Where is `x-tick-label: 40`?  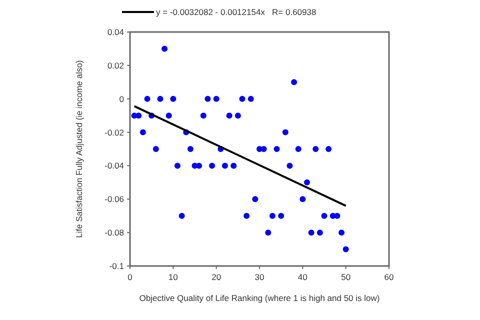
x-tick-label: 40 is located at coordinates (303, 277).